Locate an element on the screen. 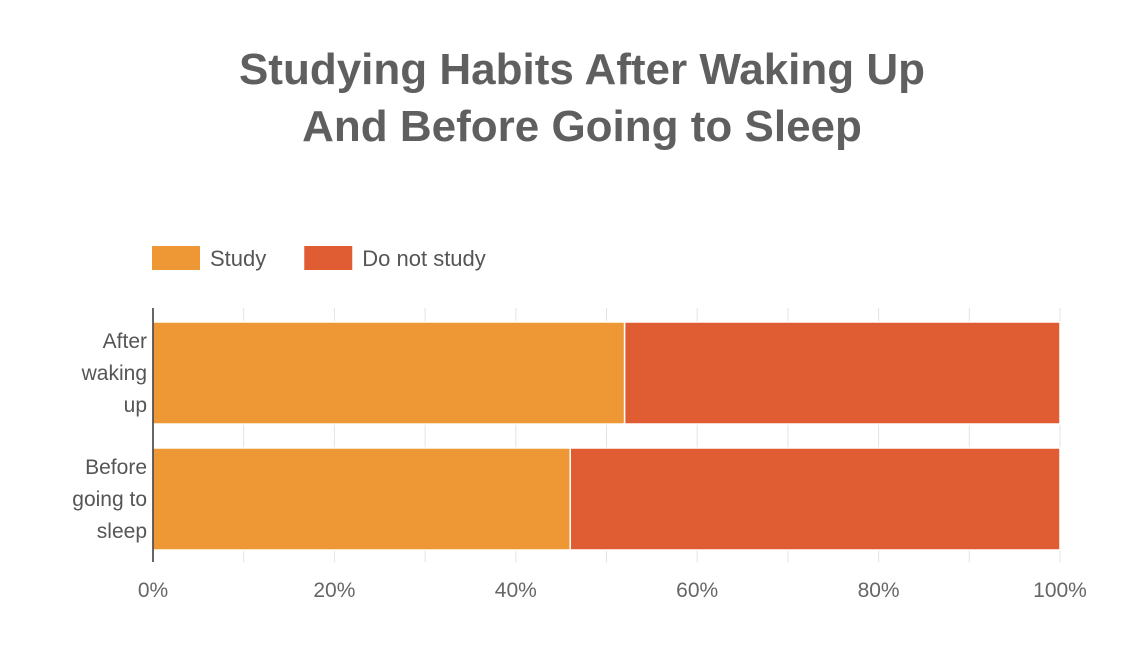  x-tick-label: 0% is located at coordinates (153, 590).